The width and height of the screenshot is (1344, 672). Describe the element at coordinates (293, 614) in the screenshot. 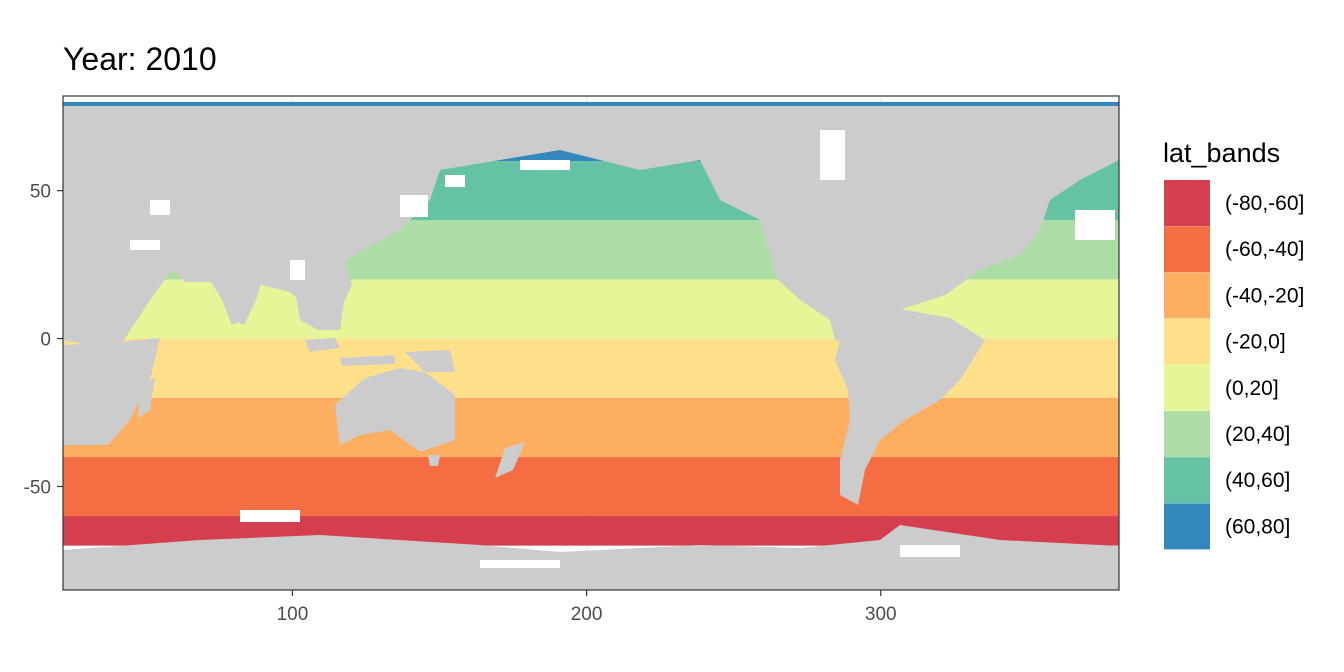

I see `x-tick-label: 100` at that location.